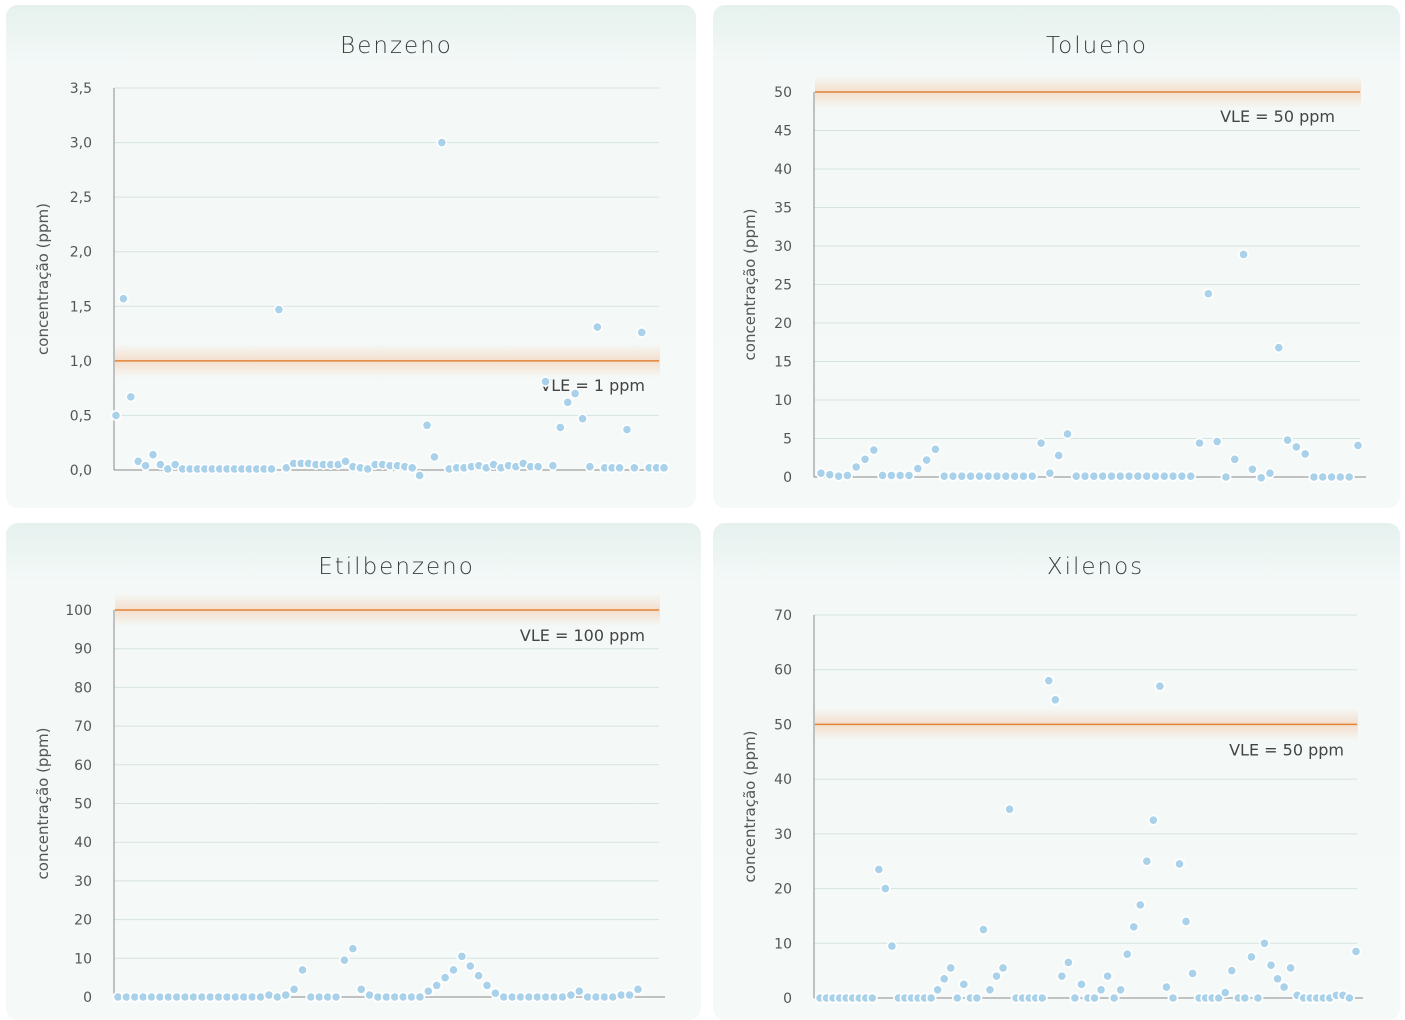 The height and width of the screenshot is (1020, 1405). Describe the element at coordinates (81, 416) in the screenshot. I see `y-tick-label: 0,5` at that location.